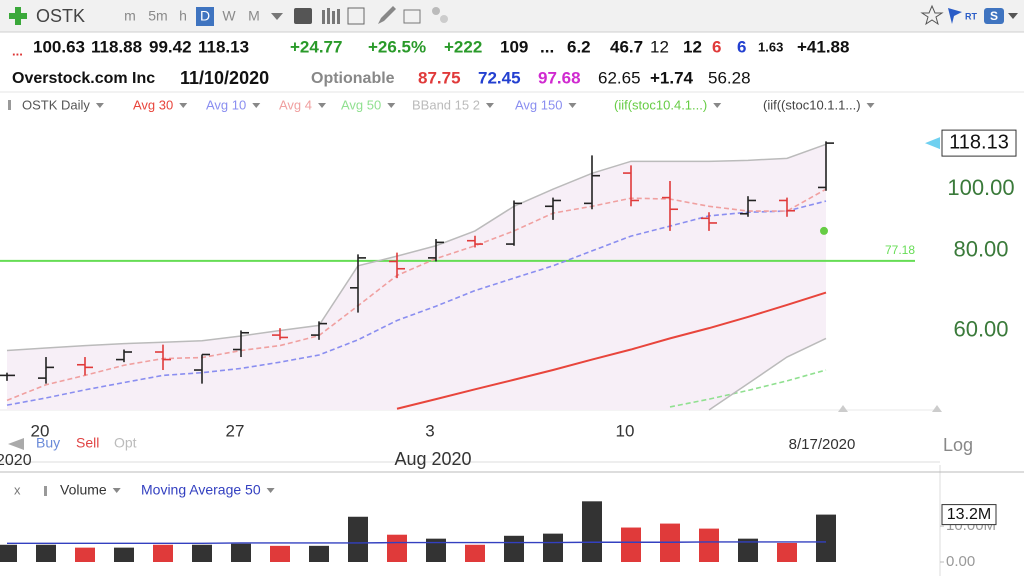 This screenshot has width=1024, height=576. What do you see at coordinates (18, 16) in the screenshot?
I see `add-symbol-icon` at bounding box center [18, 16].